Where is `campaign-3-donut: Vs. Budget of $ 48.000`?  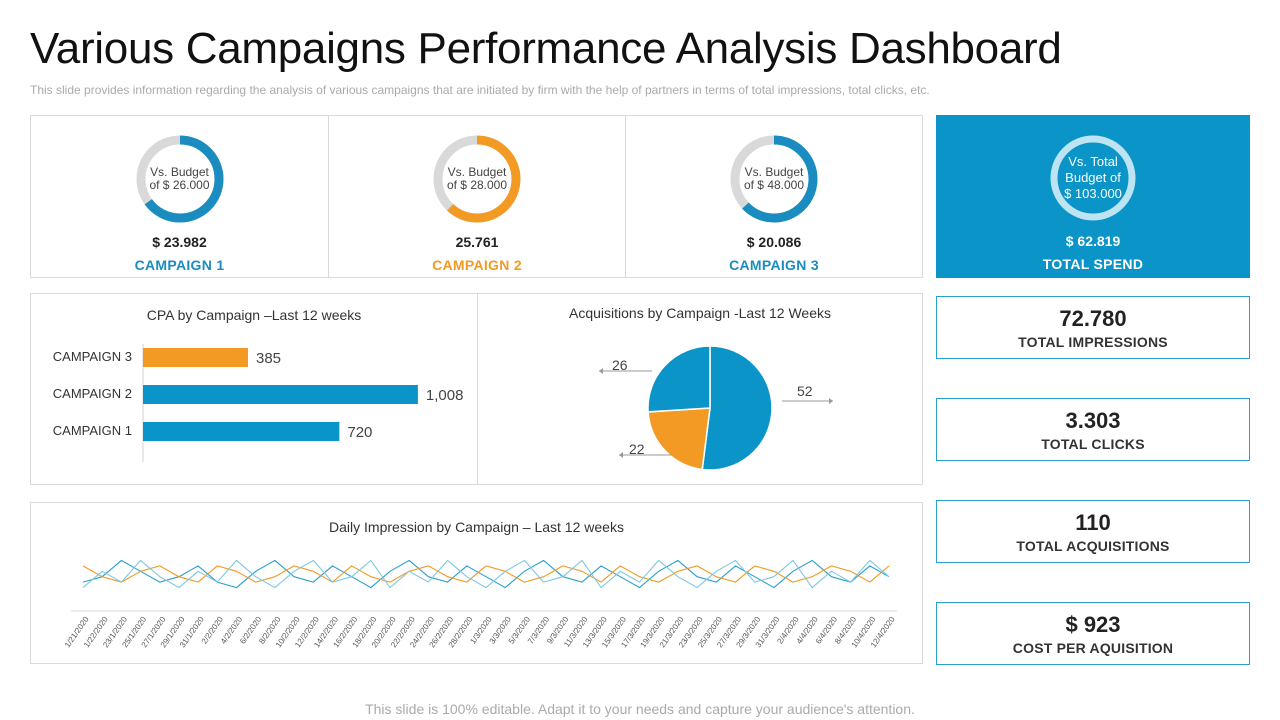 campaign-3-donut: Vs. Budget of $ 48.000 is located at coordinates (774, 179).